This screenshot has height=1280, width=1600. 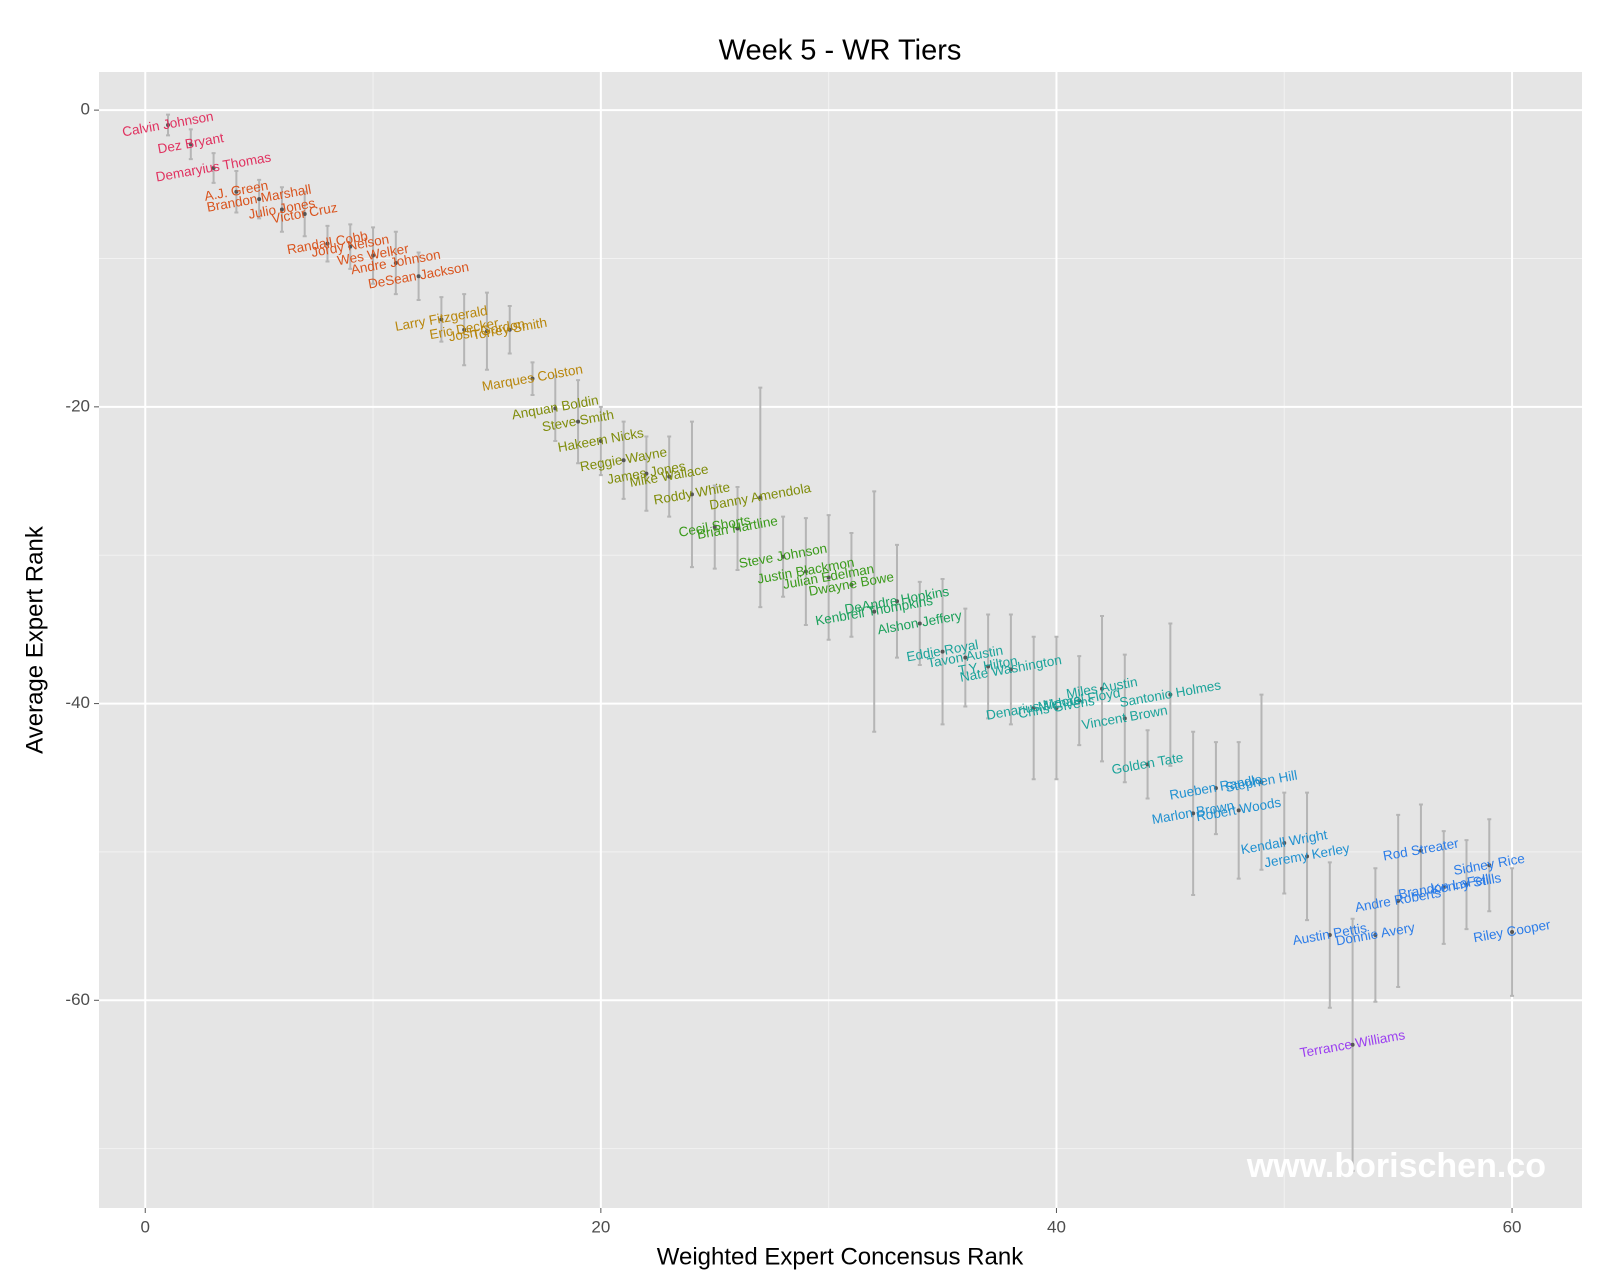 What do you see at coordinates (145, 1226) in the screenshot?
I see `x-tick-label: 0` at bounding box center [145, 1226].